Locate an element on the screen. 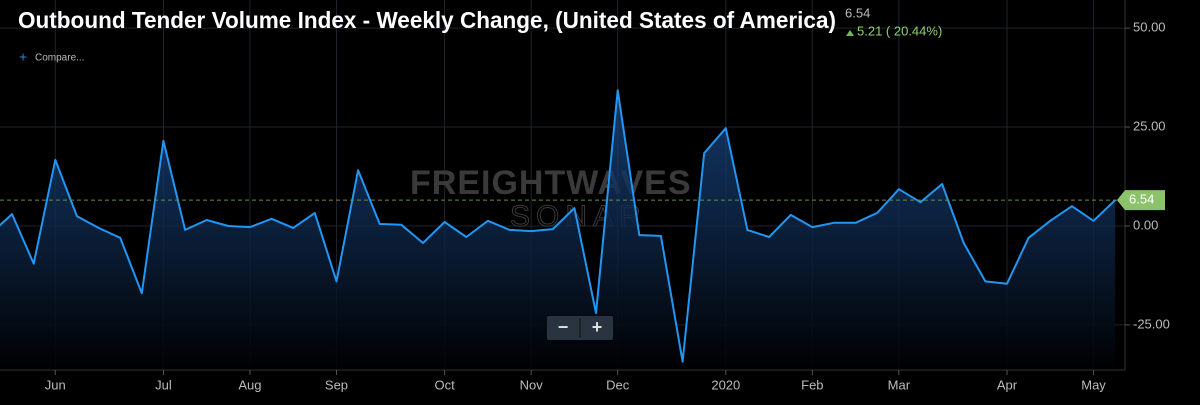 This screenshot has width=1200, height=405. header-change: 5.21 ( 20.44%) is located at coordinates (899, 30).